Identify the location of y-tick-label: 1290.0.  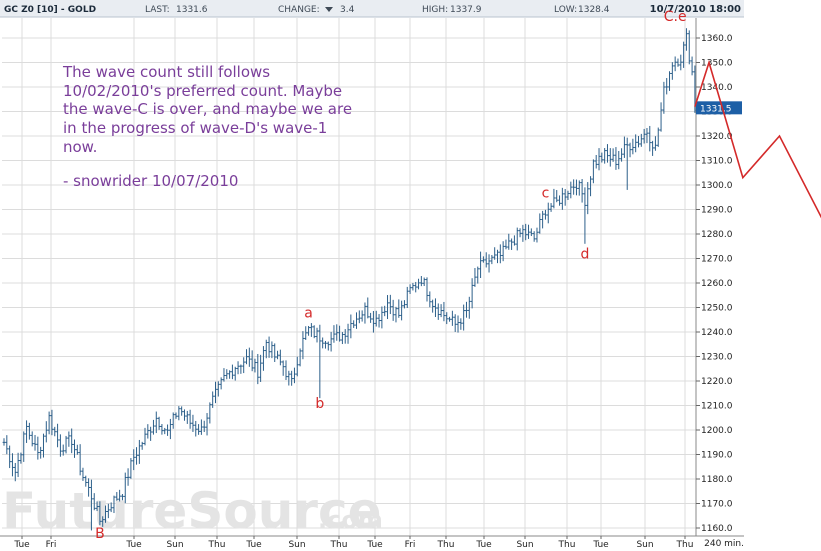
(717, 211).